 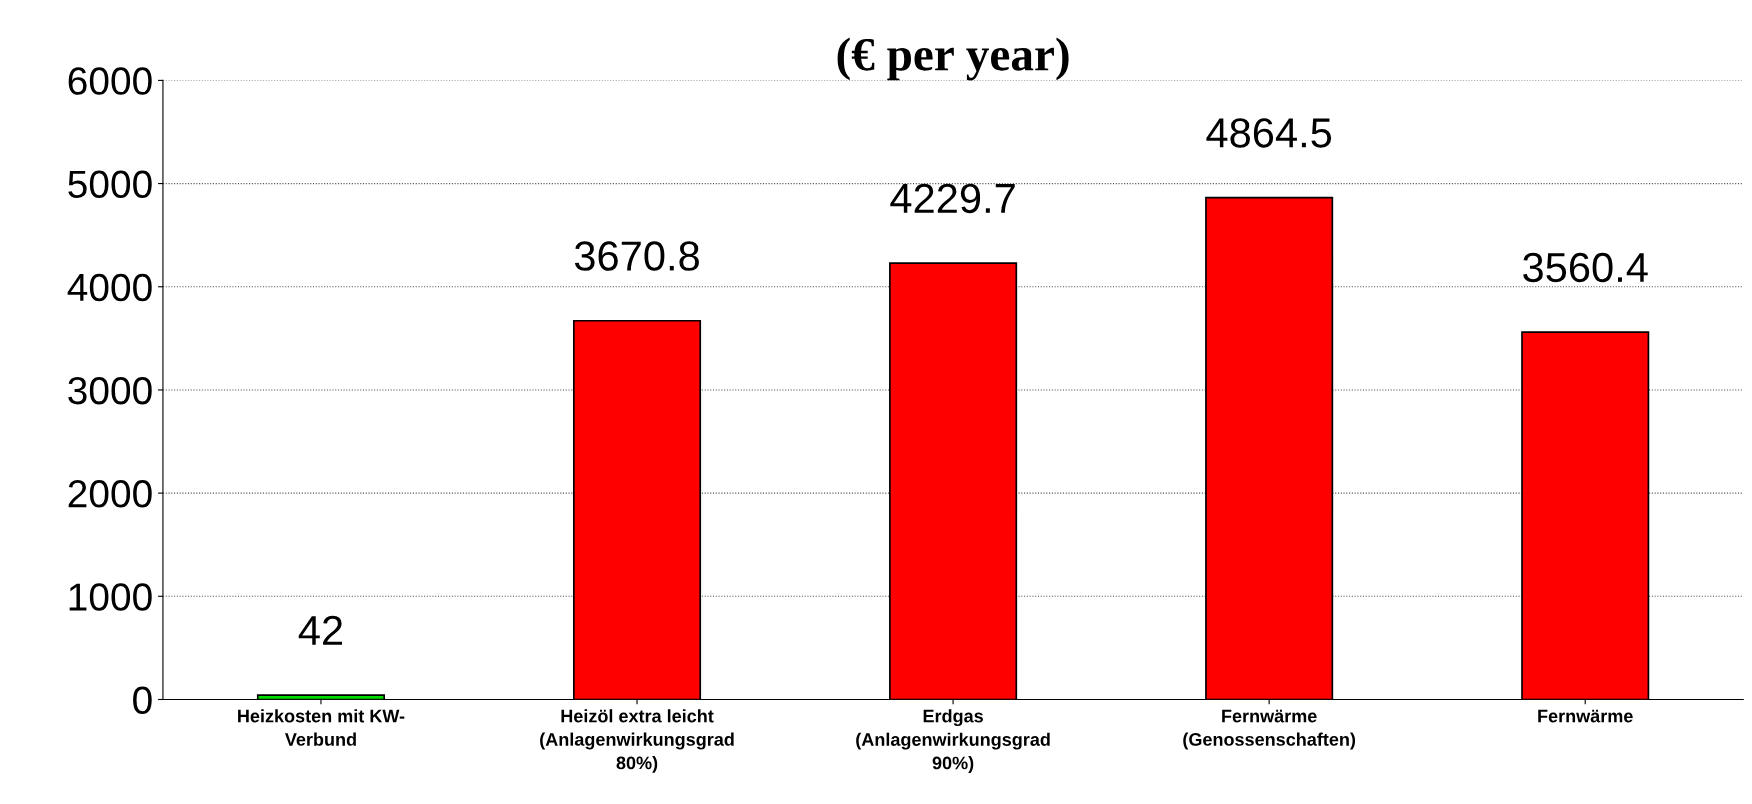 I want to click on y-tick-label: 4000, so click(x=109, y=287).